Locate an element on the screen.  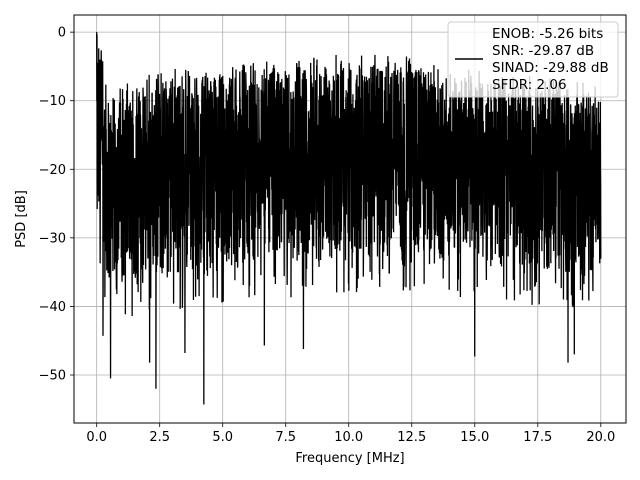
x-axis-label: Frequency [MHz] is located at coordinates (349, 458).